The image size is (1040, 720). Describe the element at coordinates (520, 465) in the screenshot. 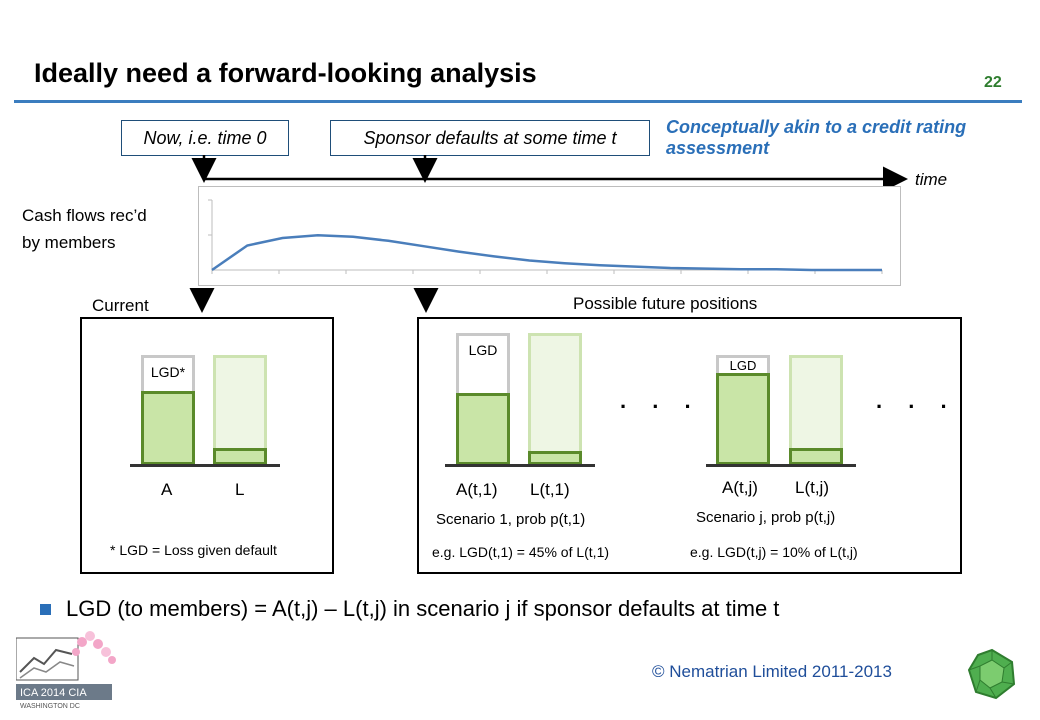

I see `s1-baseline` at that location.